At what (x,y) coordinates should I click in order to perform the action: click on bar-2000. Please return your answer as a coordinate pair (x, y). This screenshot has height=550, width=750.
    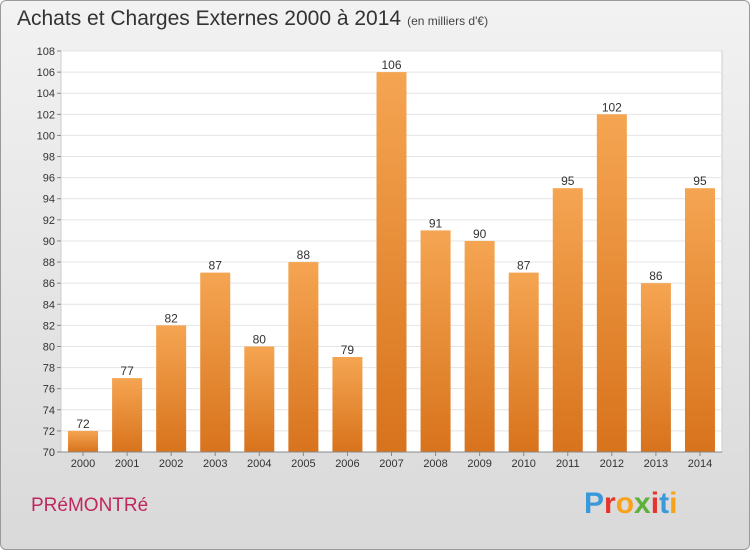
    Looking at the image, I should click on (83, 441).